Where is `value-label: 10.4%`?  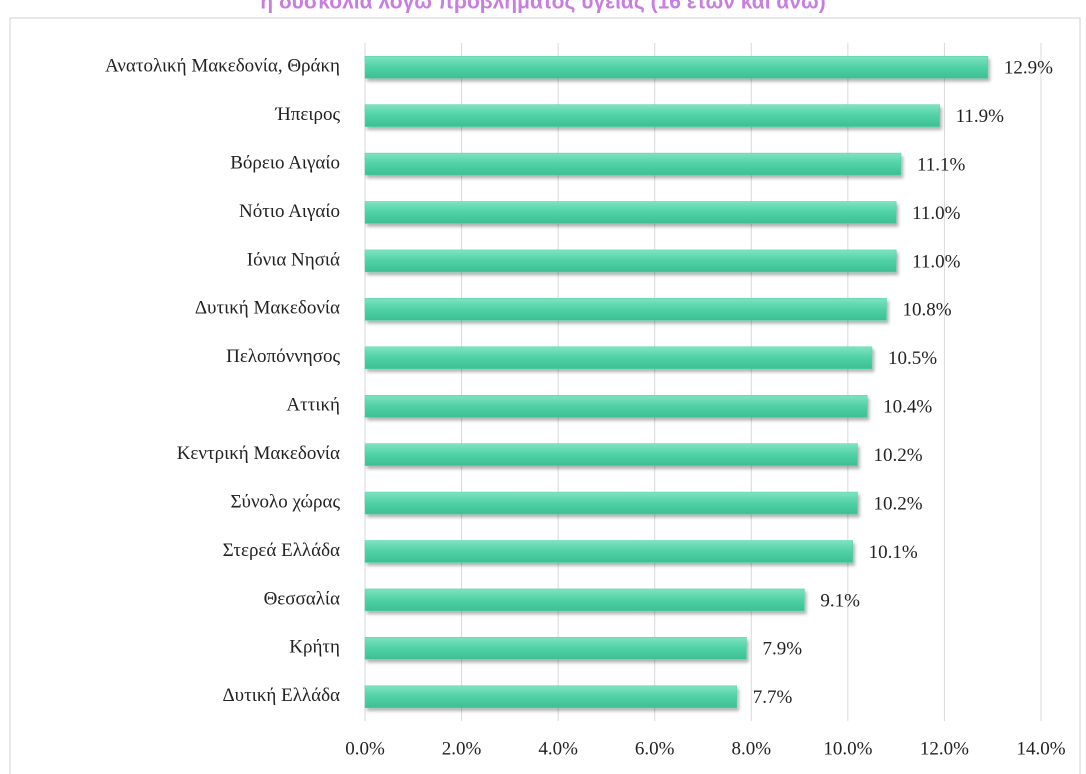
value-label: 10.4% is located at coordinates (907, 407).